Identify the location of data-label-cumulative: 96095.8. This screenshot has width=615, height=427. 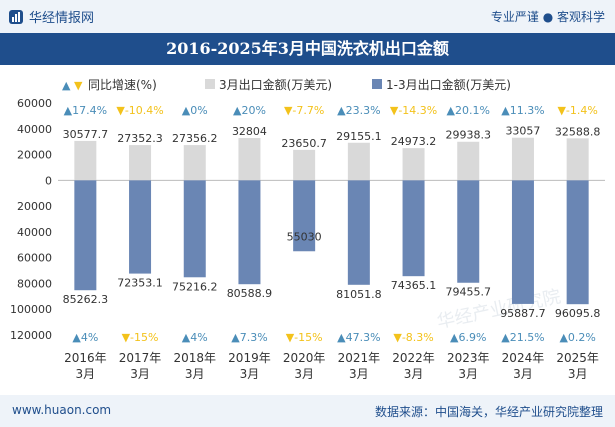
(578, 313).